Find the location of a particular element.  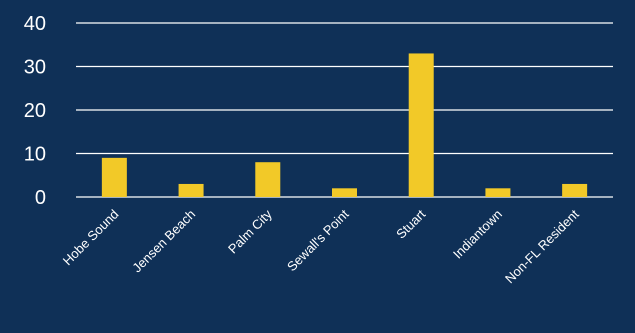

y-tick-label: 10 is located at coordinates (35, 155).